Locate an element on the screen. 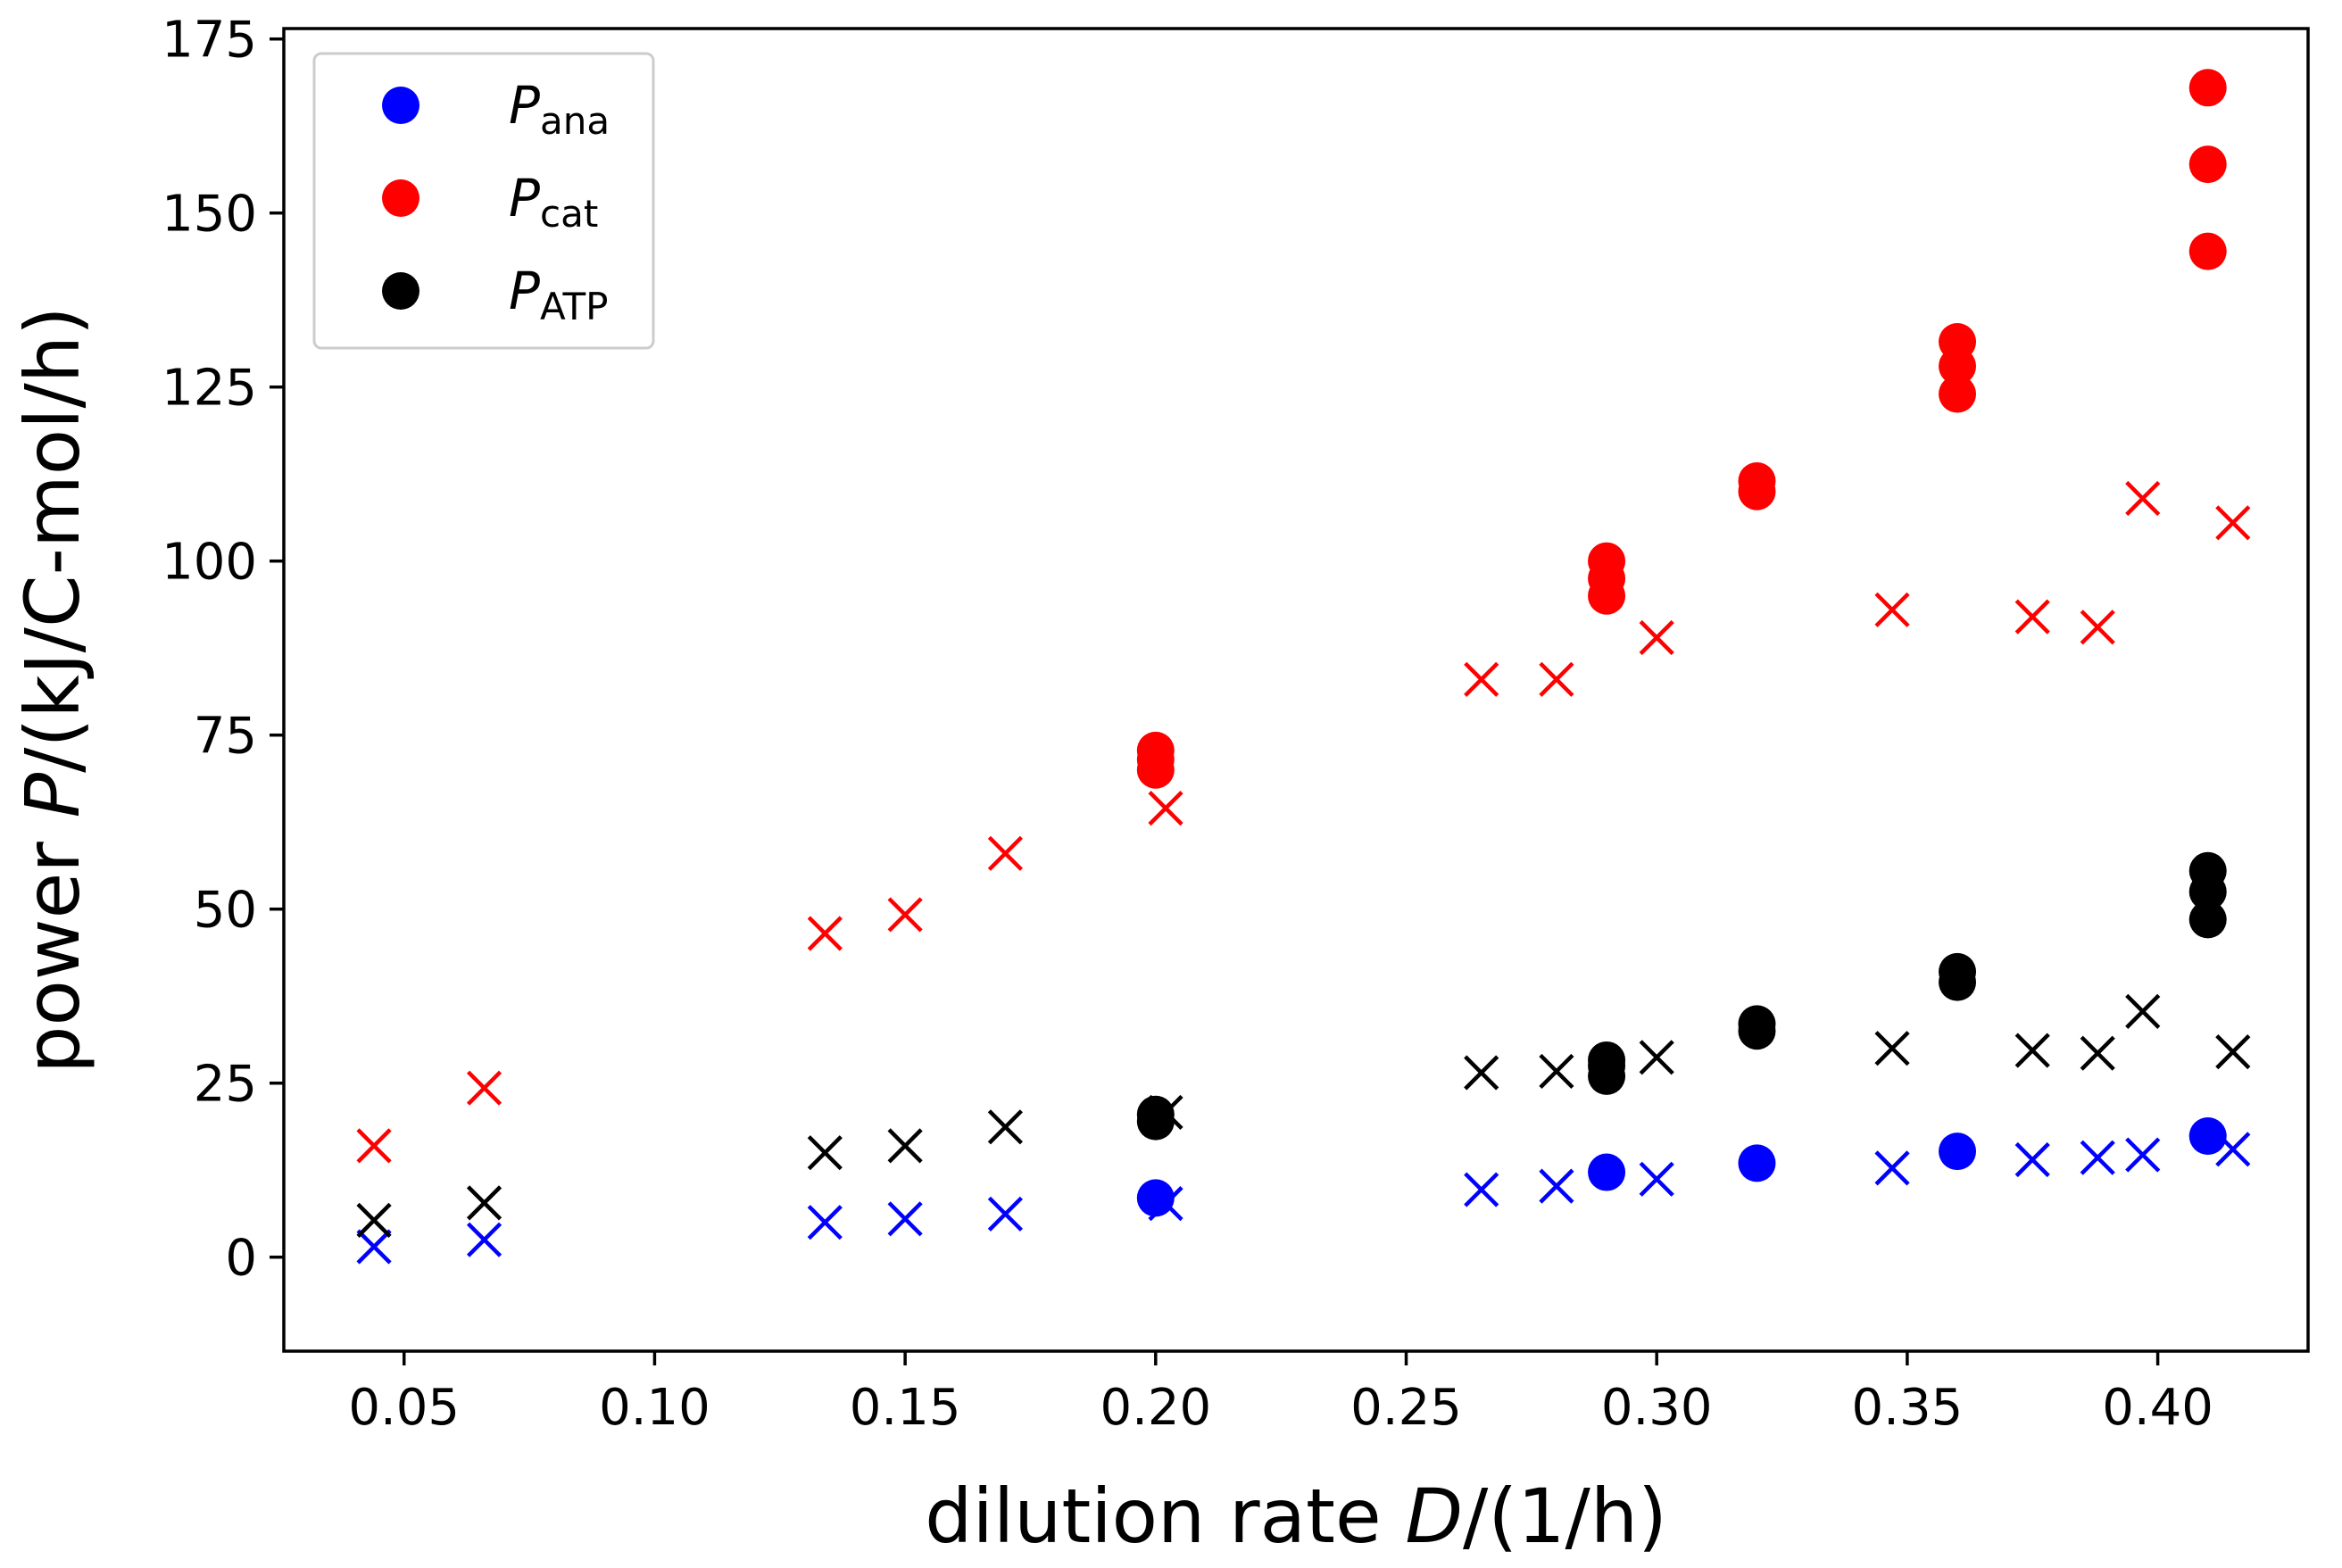 The width and height of the screenshot is (2342, 1568). legend: Pana Pcat PATP is located at coordinates (483, 201).